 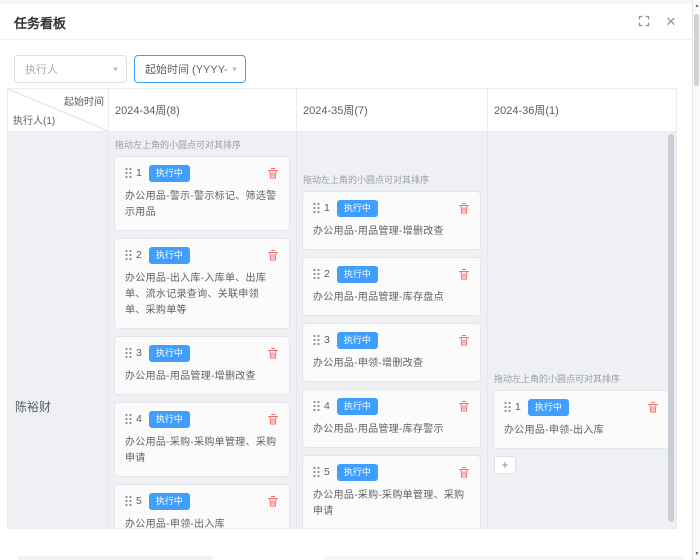 What do you see at coordinates (368, 363) in the screenshot?
I see `task-text: 办公用品-申领-增删改查` at bounding box center [368, 363].